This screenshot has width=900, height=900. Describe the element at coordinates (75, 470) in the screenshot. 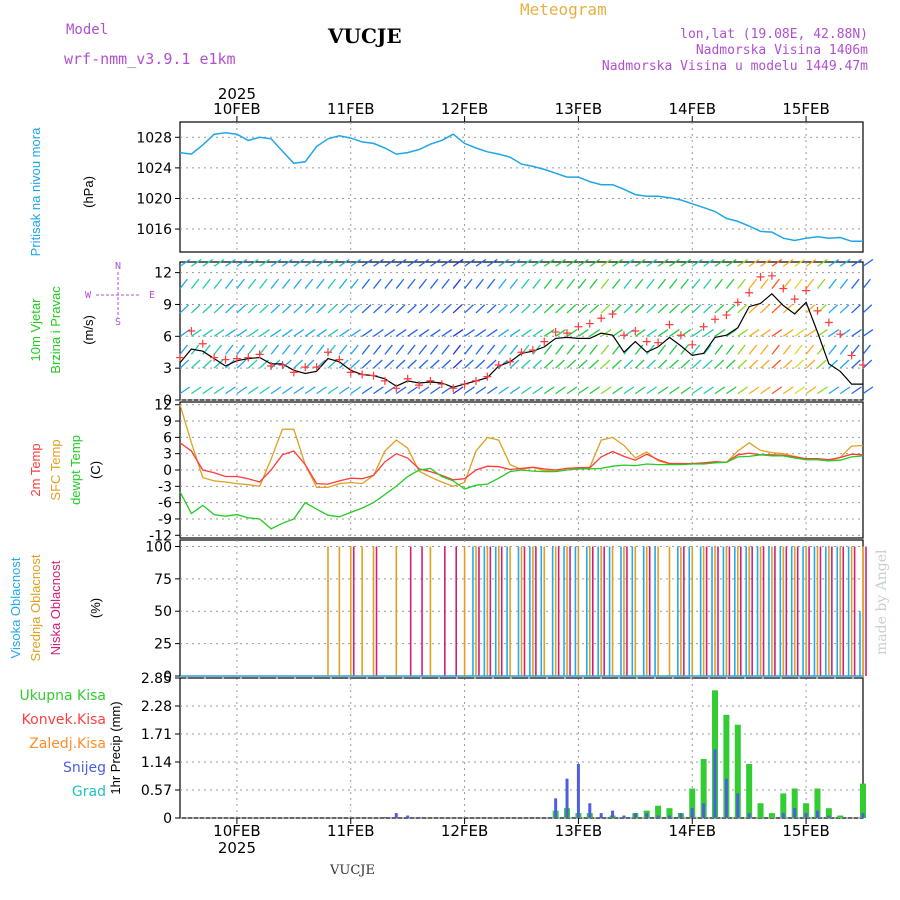

I see `temp-label-dewpt: dewpt Temp` at that location.